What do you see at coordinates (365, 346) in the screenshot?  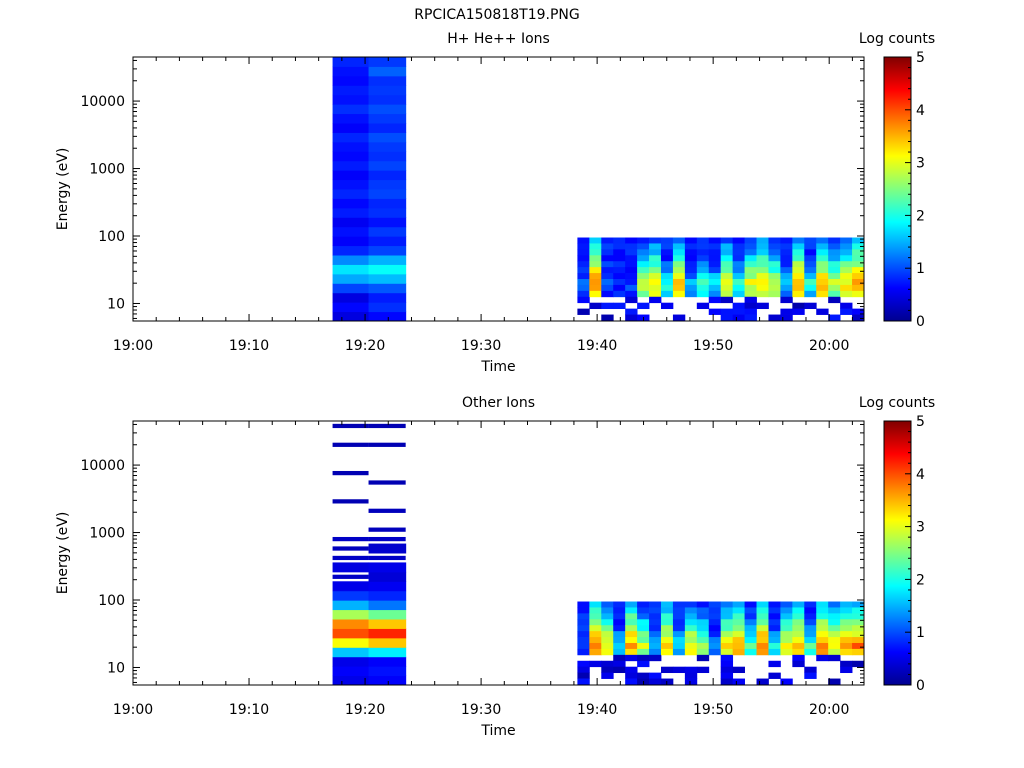 I see `x-tick-label: 19:20` at bounding box center [365, 346].